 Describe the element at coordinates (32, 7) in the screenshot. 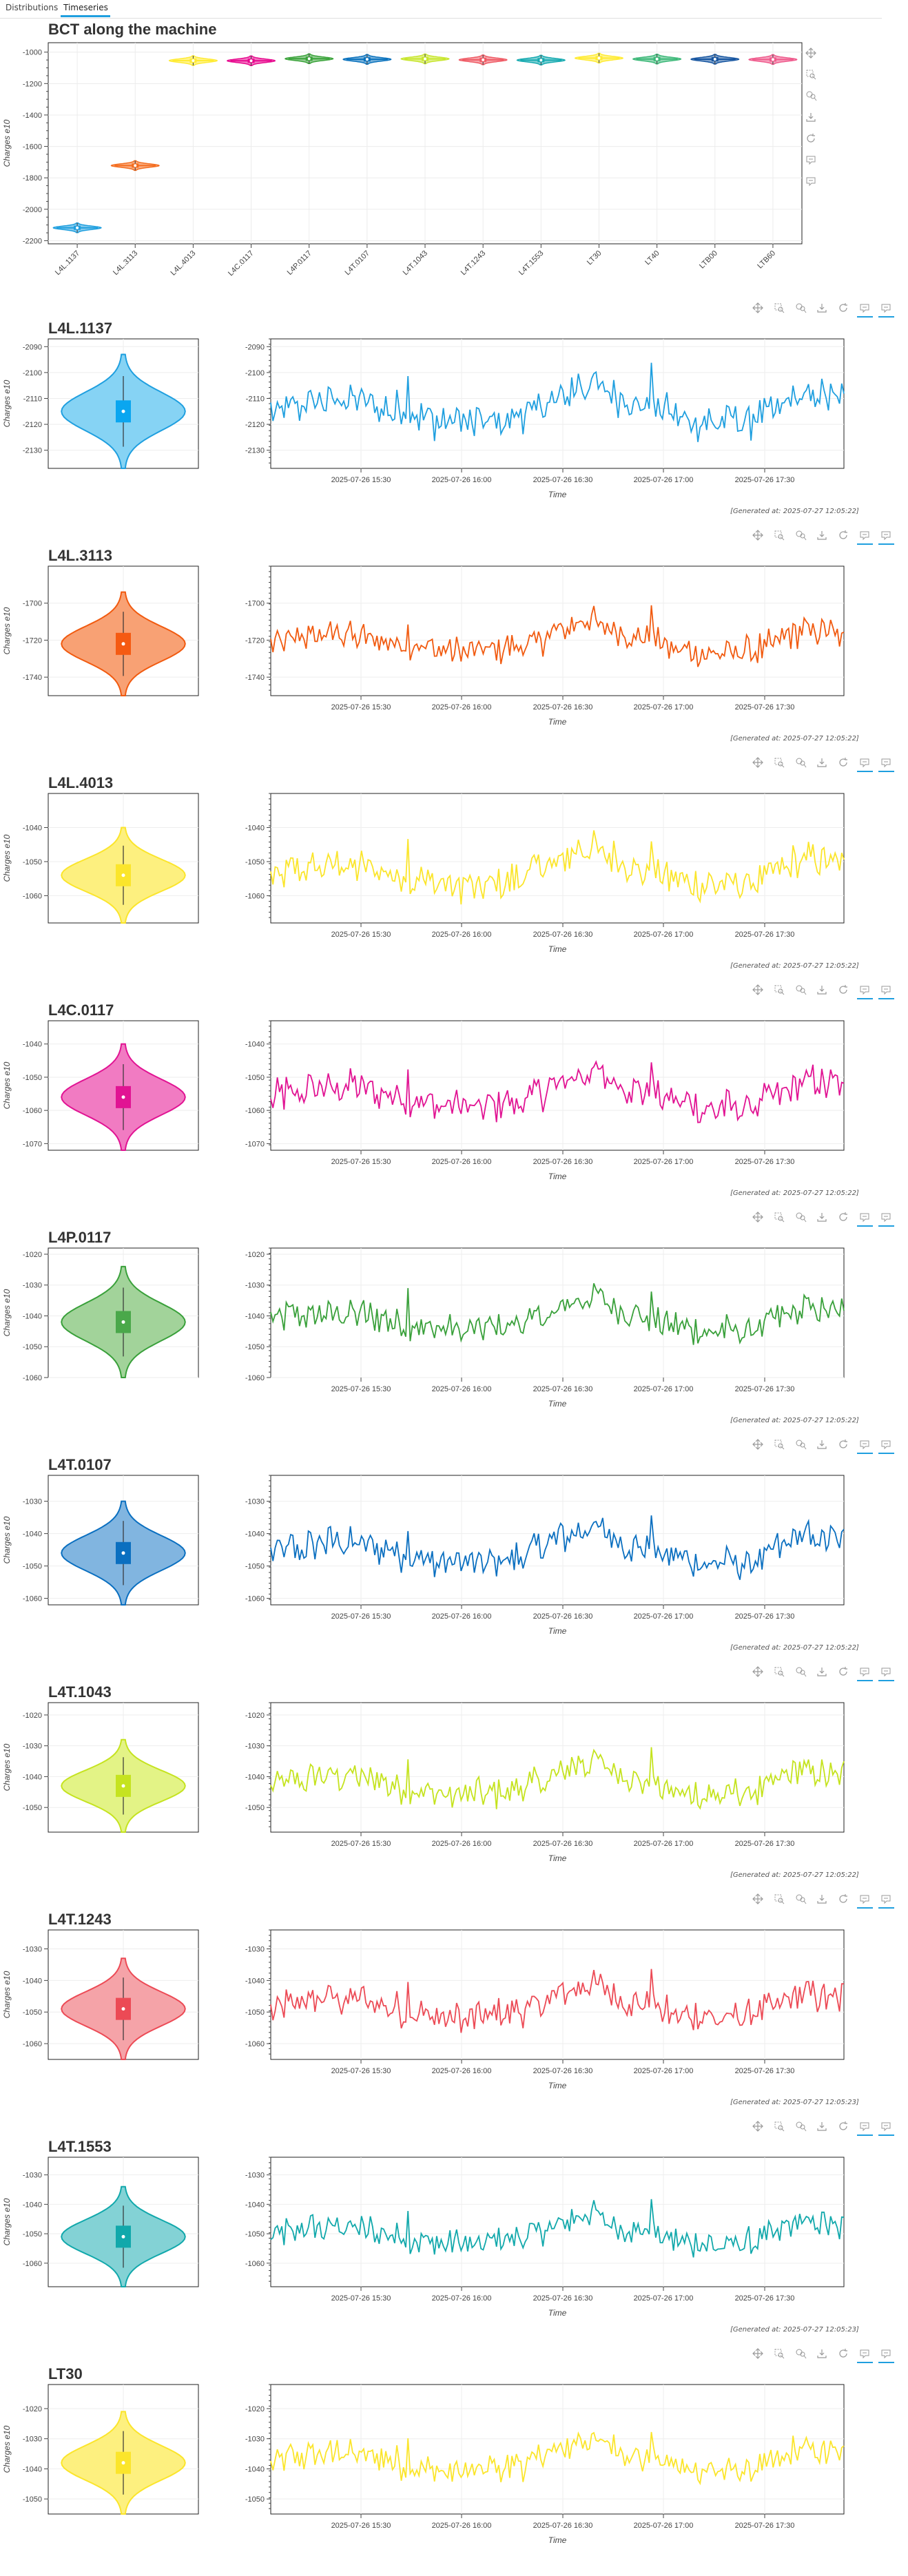

I see `tab-distributions: Distributions` at that location.